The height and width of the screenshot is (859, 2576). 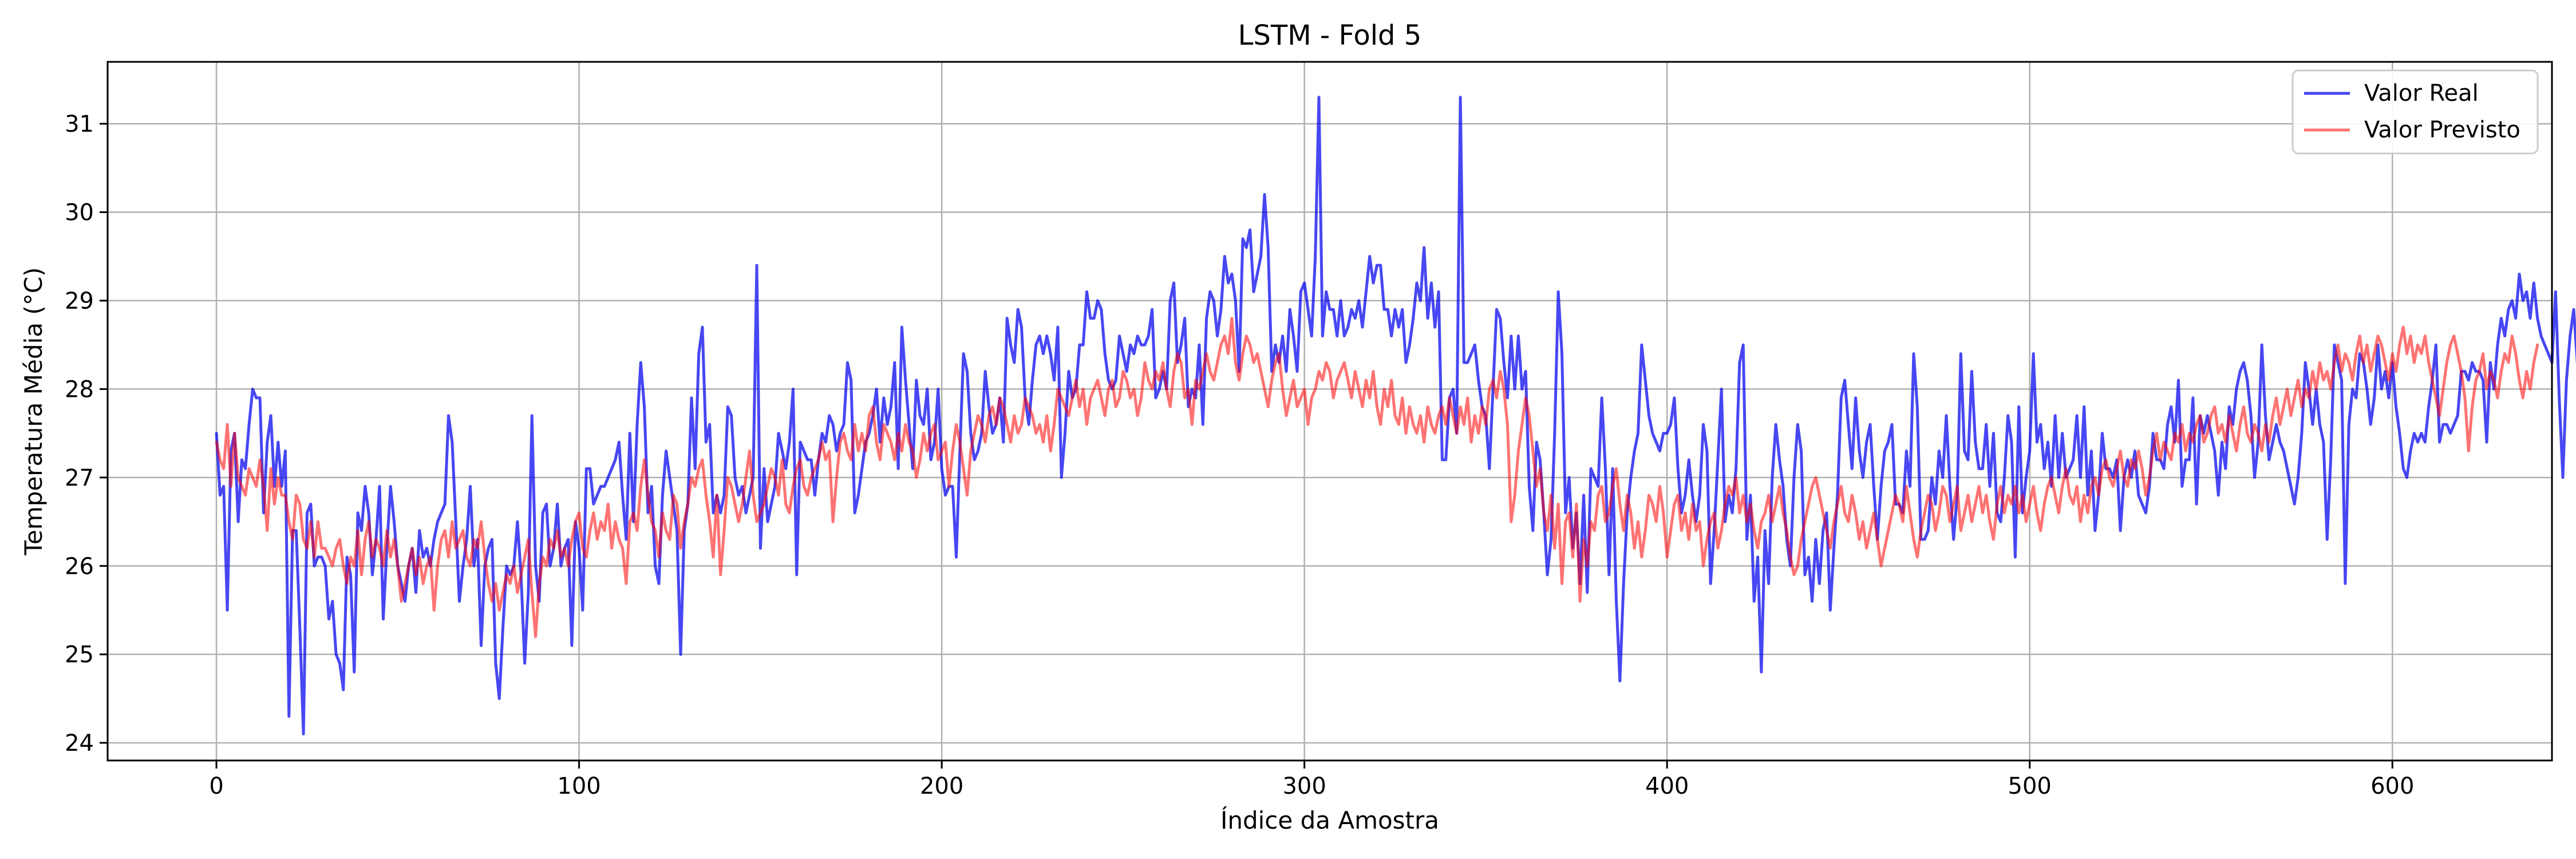 What do you see at coordinates (79, 743) in the screenshot?
I see `y-tick-label: 24` at bounding box center [79, 743].